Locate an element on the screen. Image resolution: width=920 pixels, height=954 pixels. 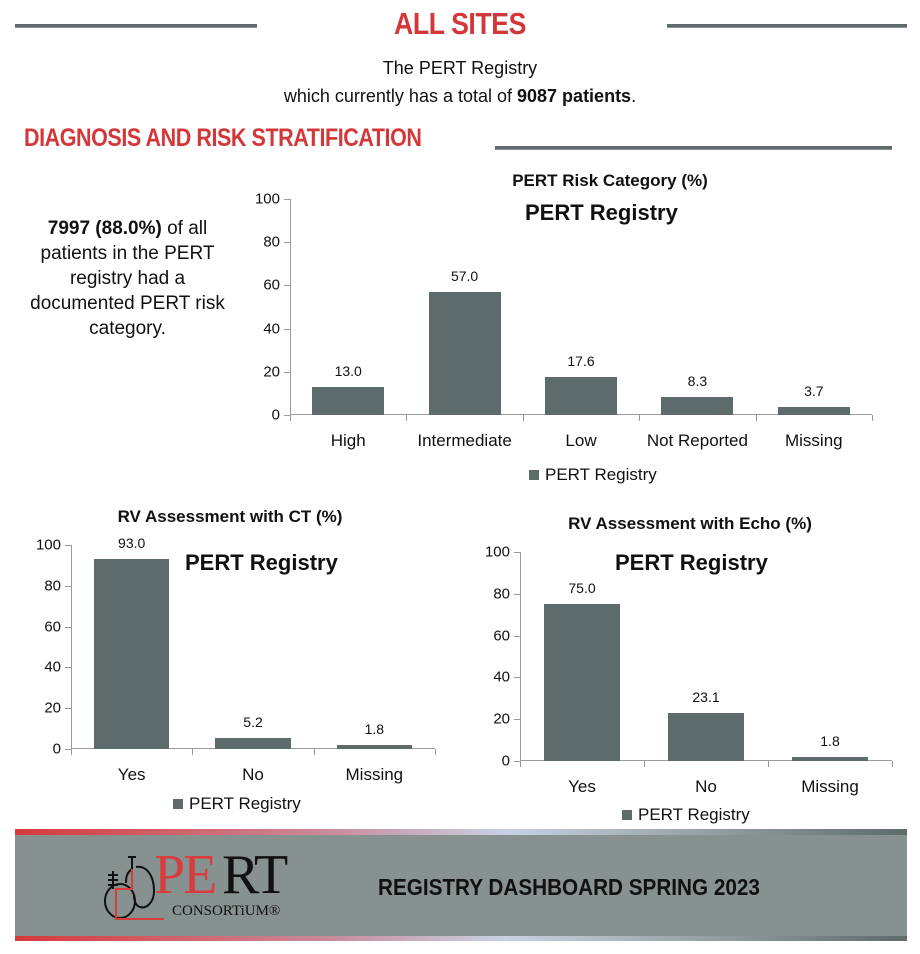
bar-value-label: 13.0 is located at coordinates (348, 370).